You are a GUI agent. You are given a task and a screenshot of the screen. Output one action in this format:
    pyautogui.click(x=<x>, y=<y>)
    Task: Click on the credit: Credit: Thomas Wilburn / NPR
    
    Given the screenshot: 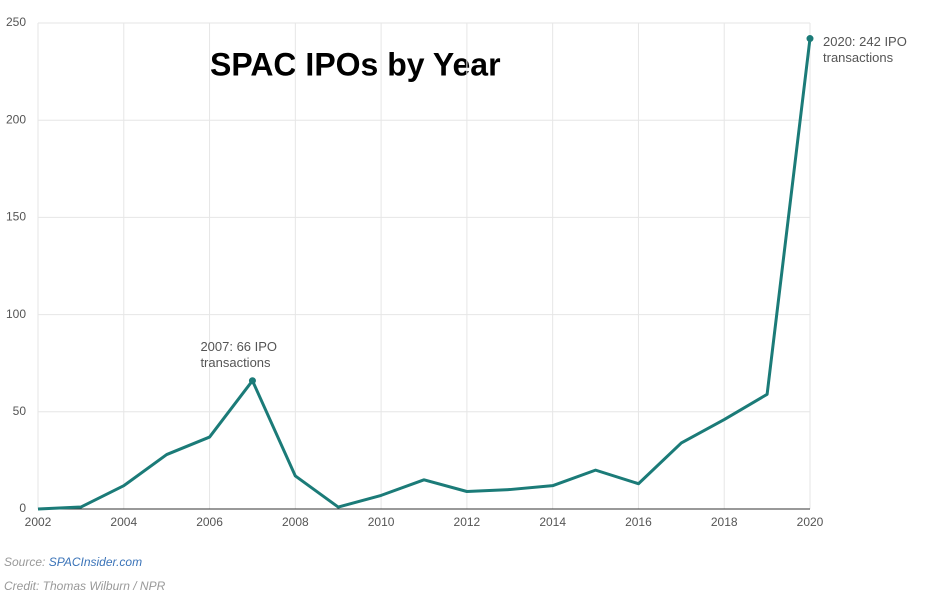 What is the action you would take?
    pyautogui.click(x=85, y=586)
    